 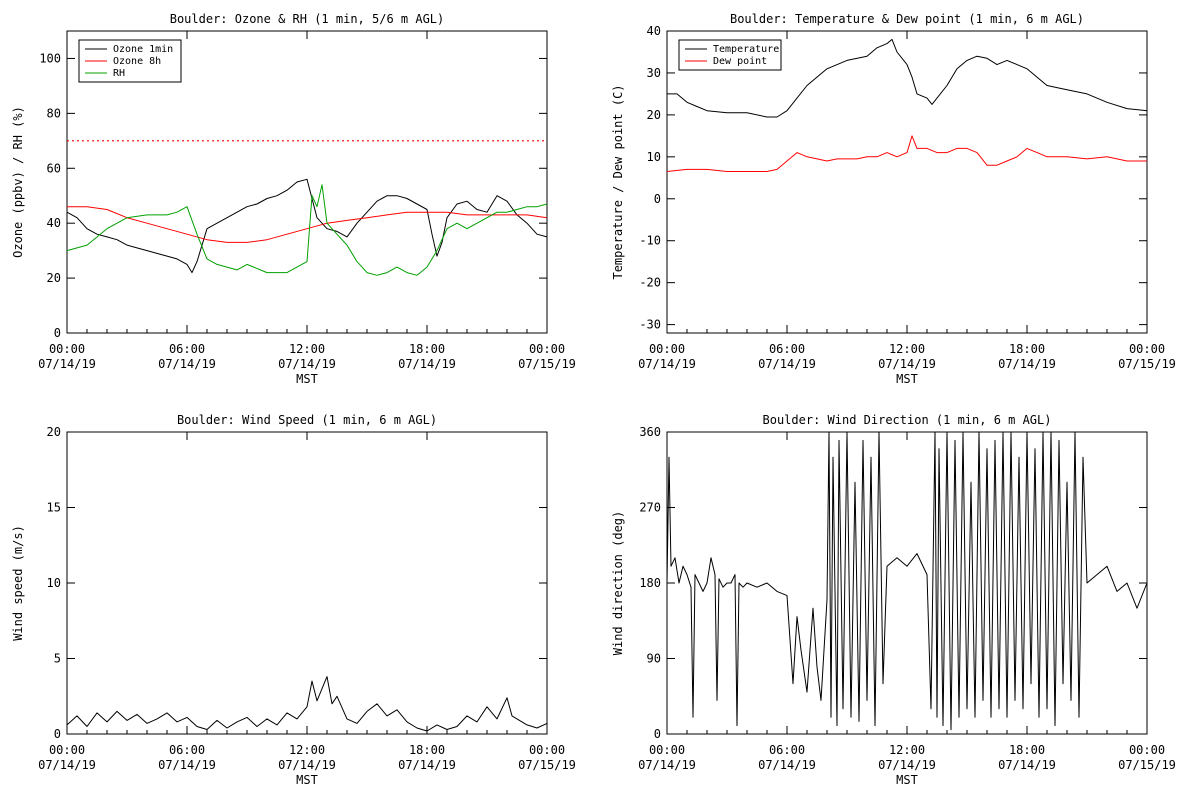 I want to click on legend-box, so click(x=730, y=55).